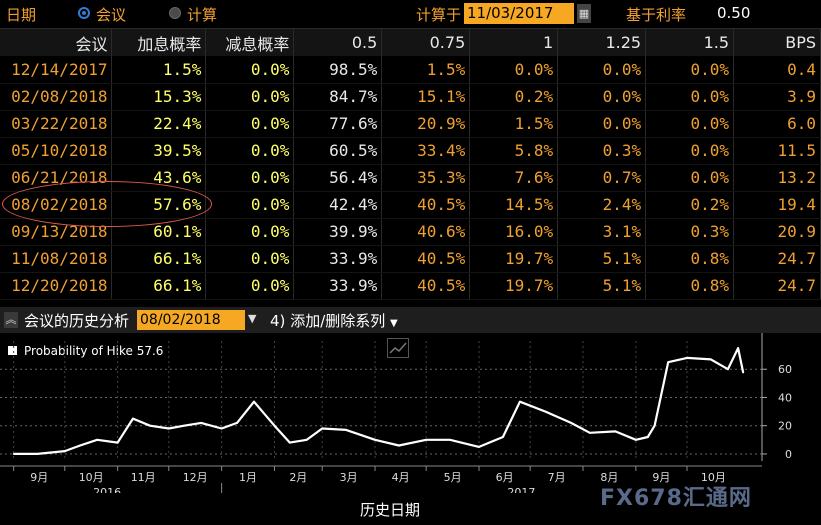 This screenshot has width=821, height=525. I want to click on value-cell: 19.7%, so click(514, 259).